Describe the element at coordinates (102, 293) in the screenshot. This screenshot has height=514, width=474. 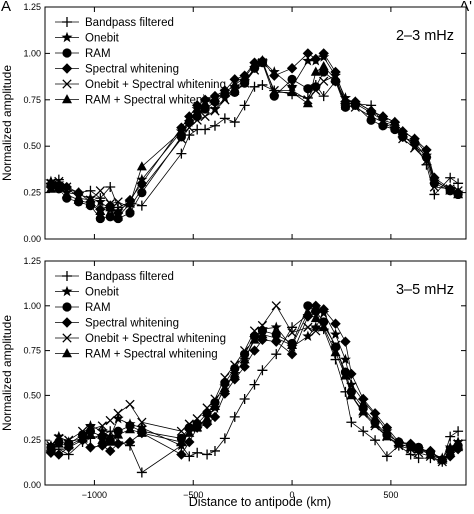
I see `legend-label: Onebit` at that location.